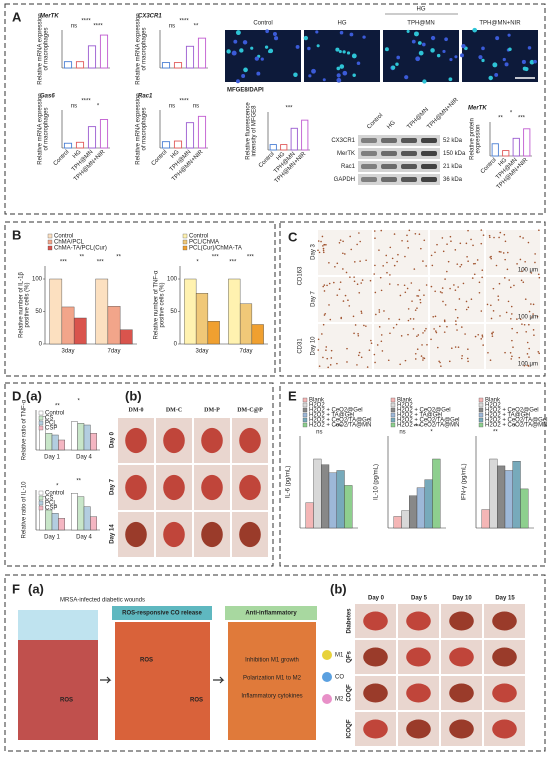 The width and height of the screenshot is (550, 760). Describe the element at coordinates (314, 346) in the screenshot. I see `row-label: Day 10` at that location.